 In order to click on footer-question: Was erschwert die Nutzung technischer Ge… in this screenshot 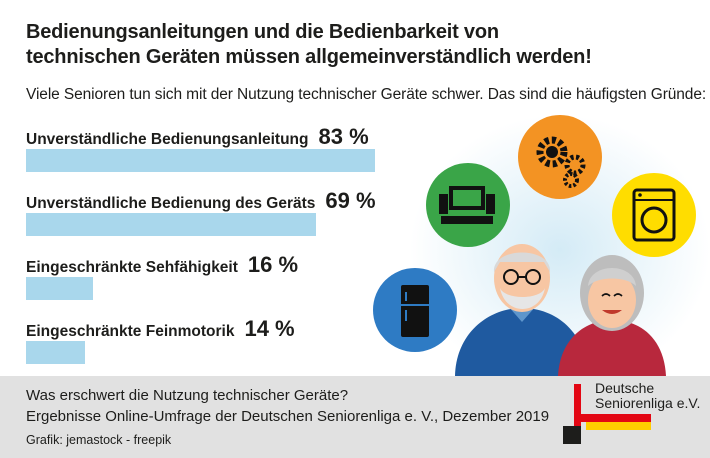, I will do `click(187, 395)`.